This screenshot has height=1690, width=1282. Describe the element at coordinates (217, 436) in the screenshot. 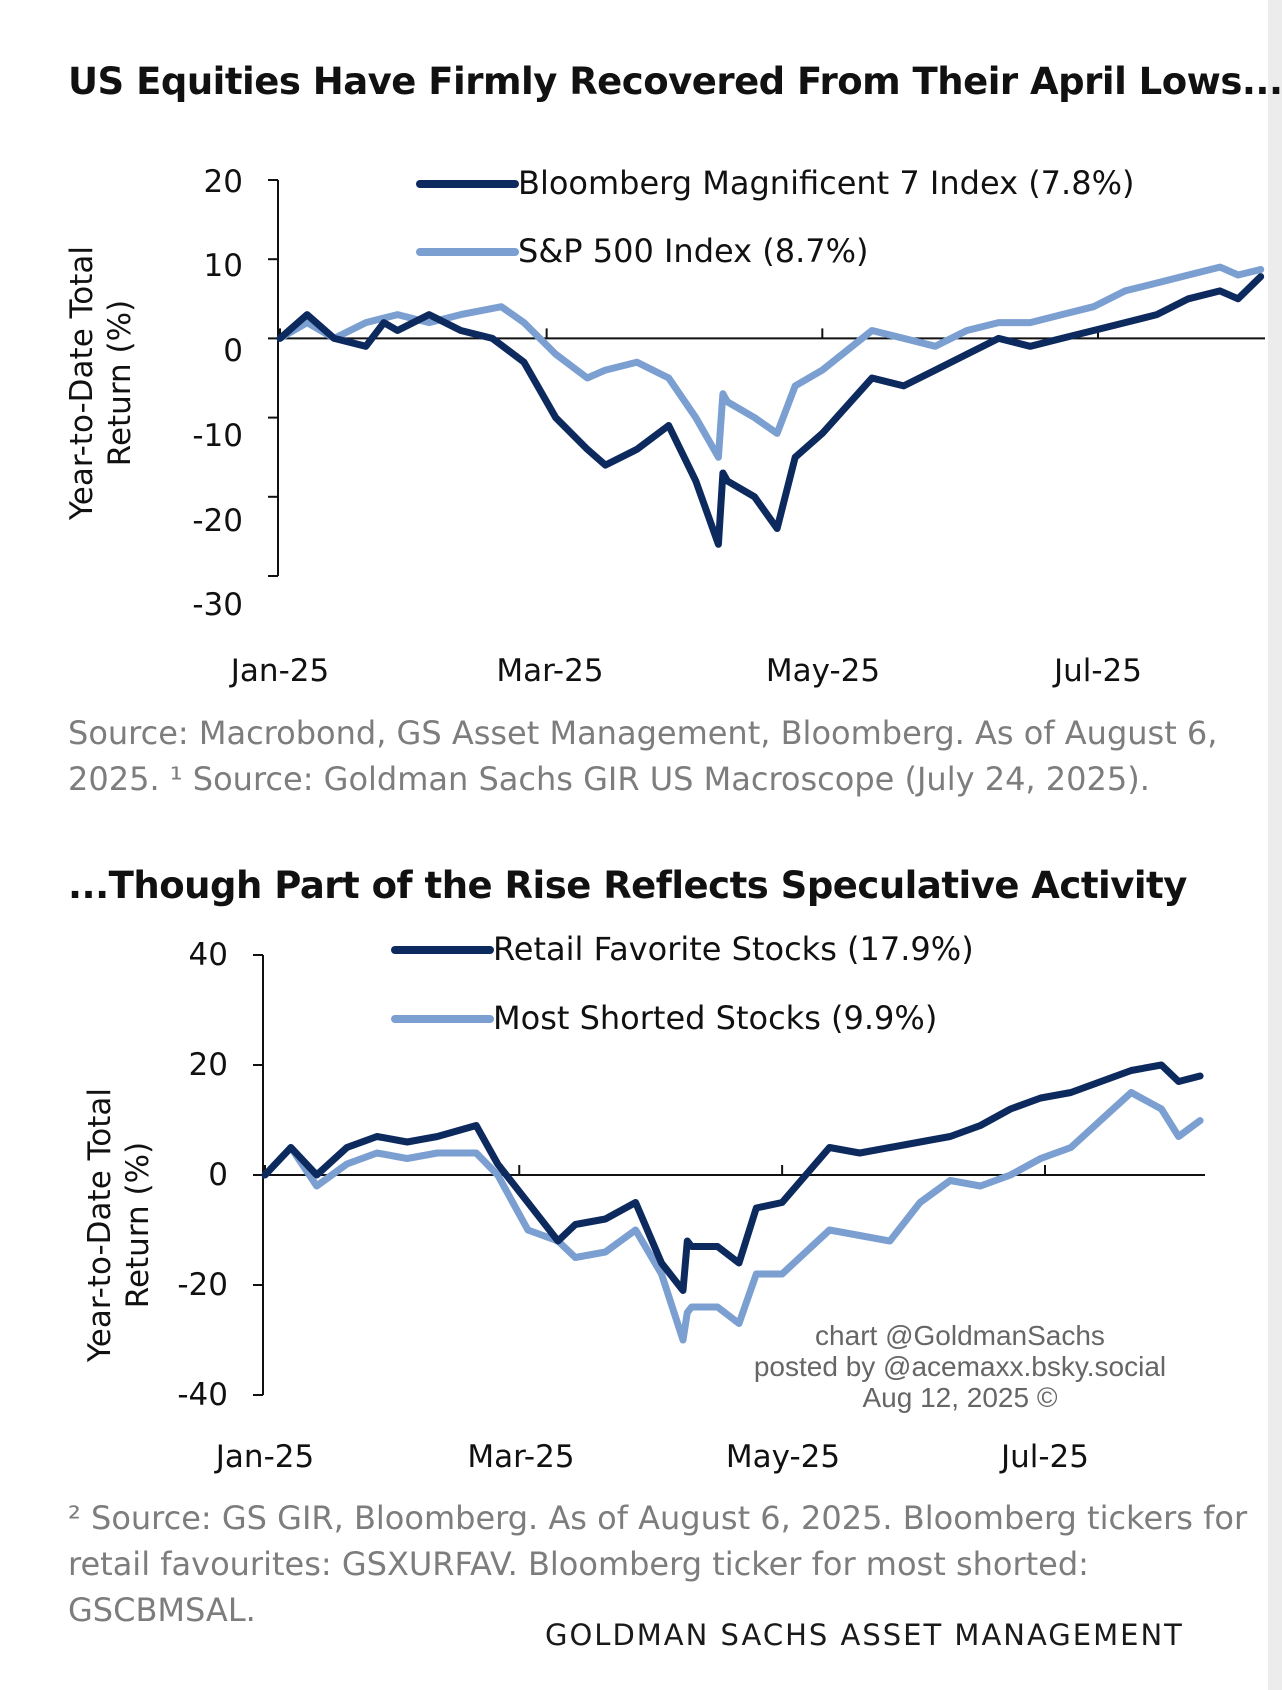

I see `chart-1-ytick-neg10: -10` at that location.